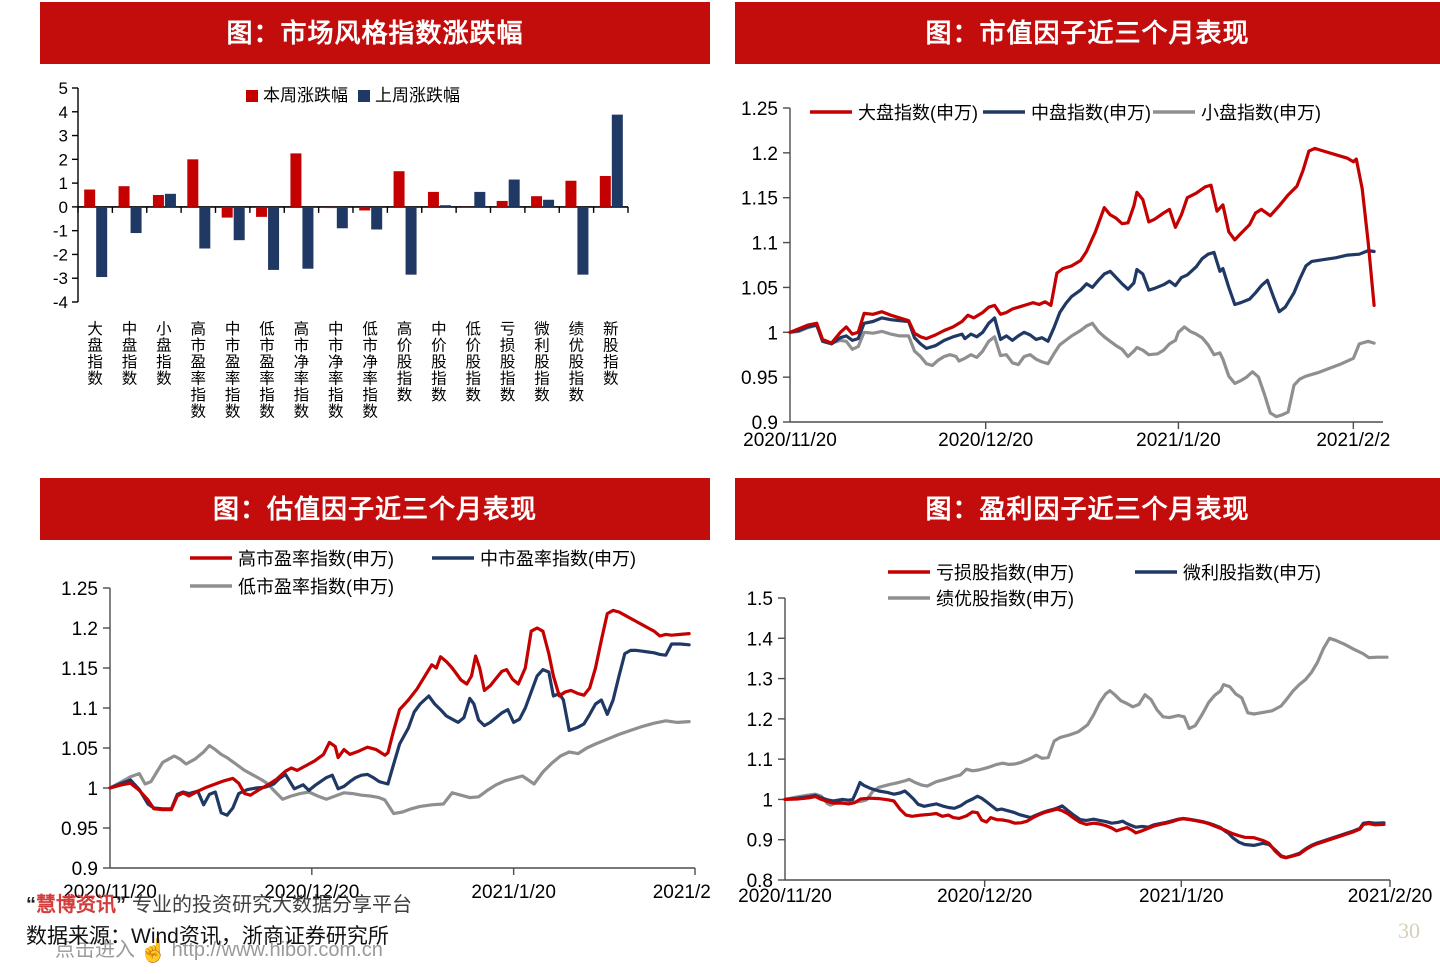 Image resolution: width=1440 pixels, height=974 pixels. Describe the element at coordinates (558, 559) in the screenshot. I see `svg-text: 中市盈率指数(申万)` at that location.